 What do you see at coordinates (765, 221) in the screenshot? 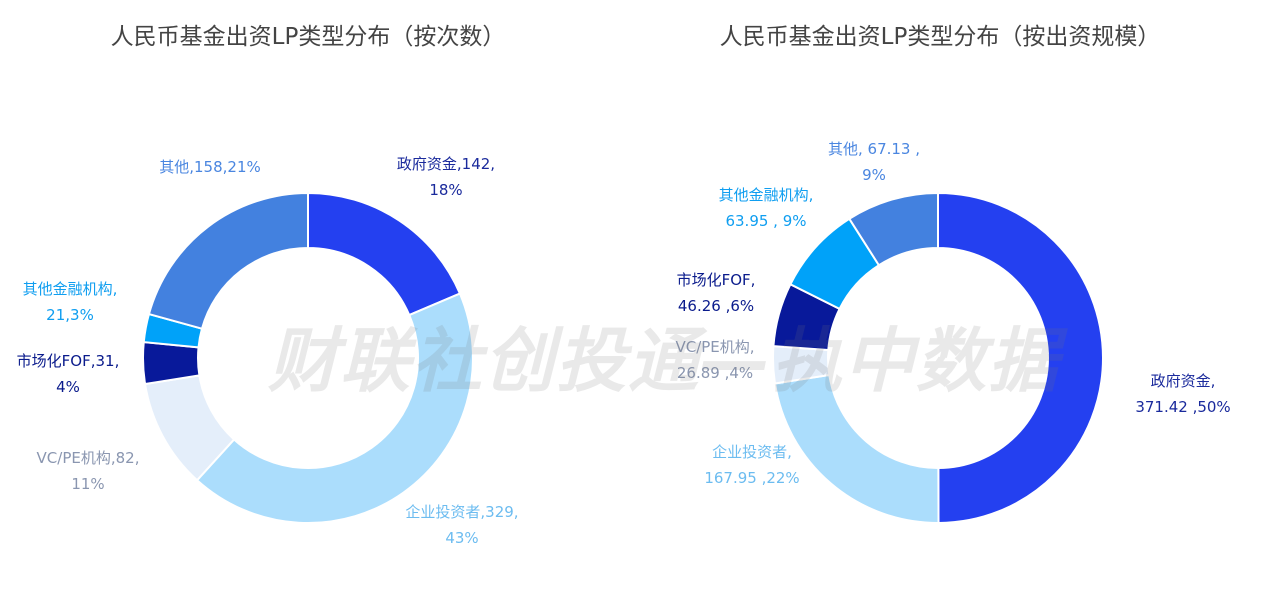
I see `slice-label-line: 63.95 , 9%` at bounding box center [765, 221].